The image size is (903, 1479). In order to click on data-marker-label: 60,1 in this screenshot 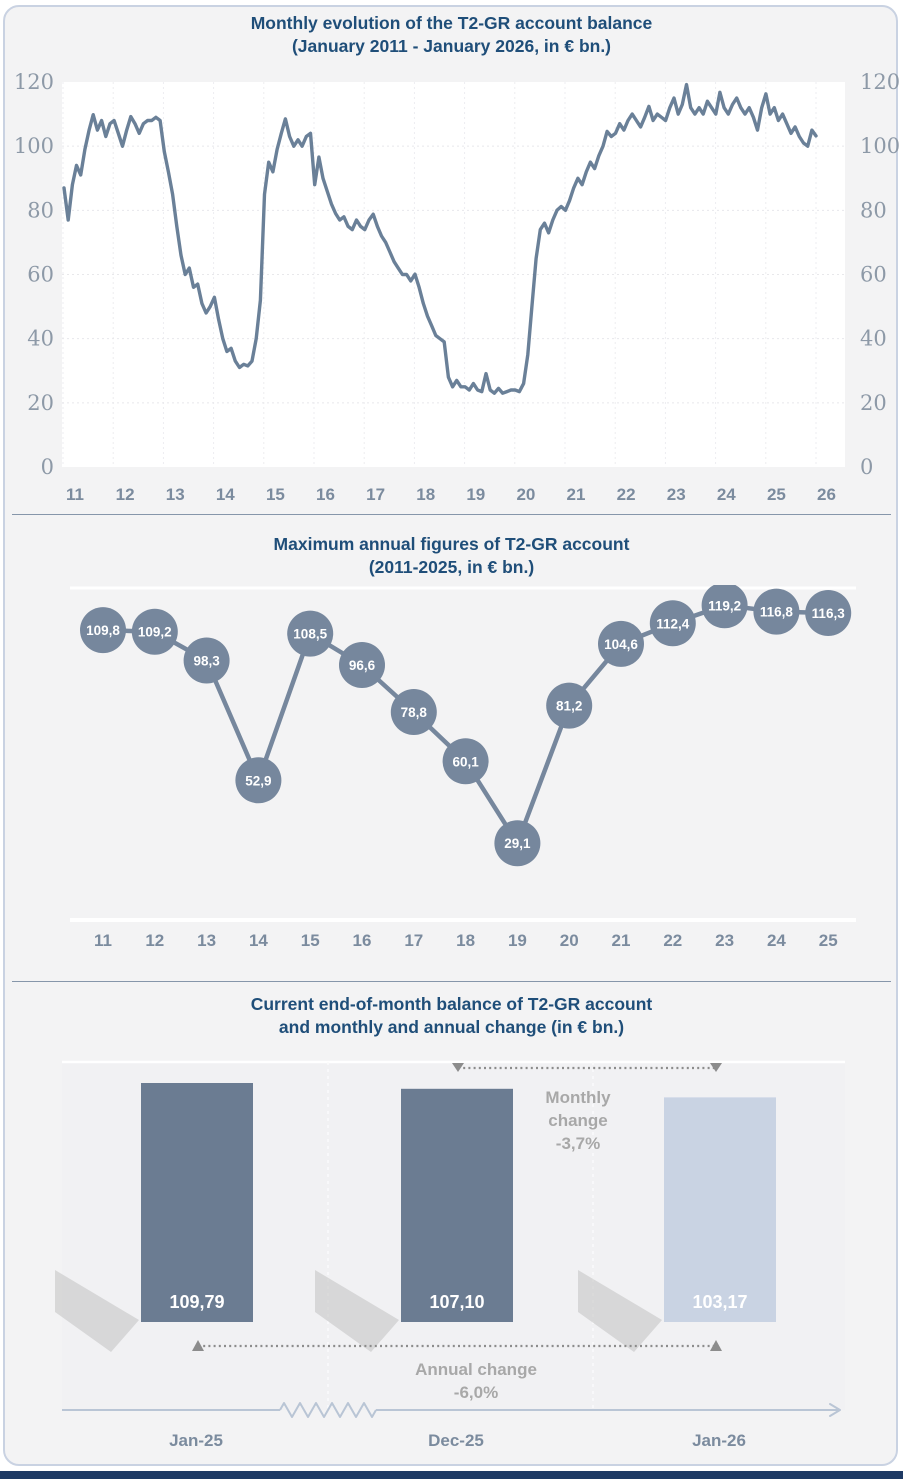, I will do `click(465, 761)`.